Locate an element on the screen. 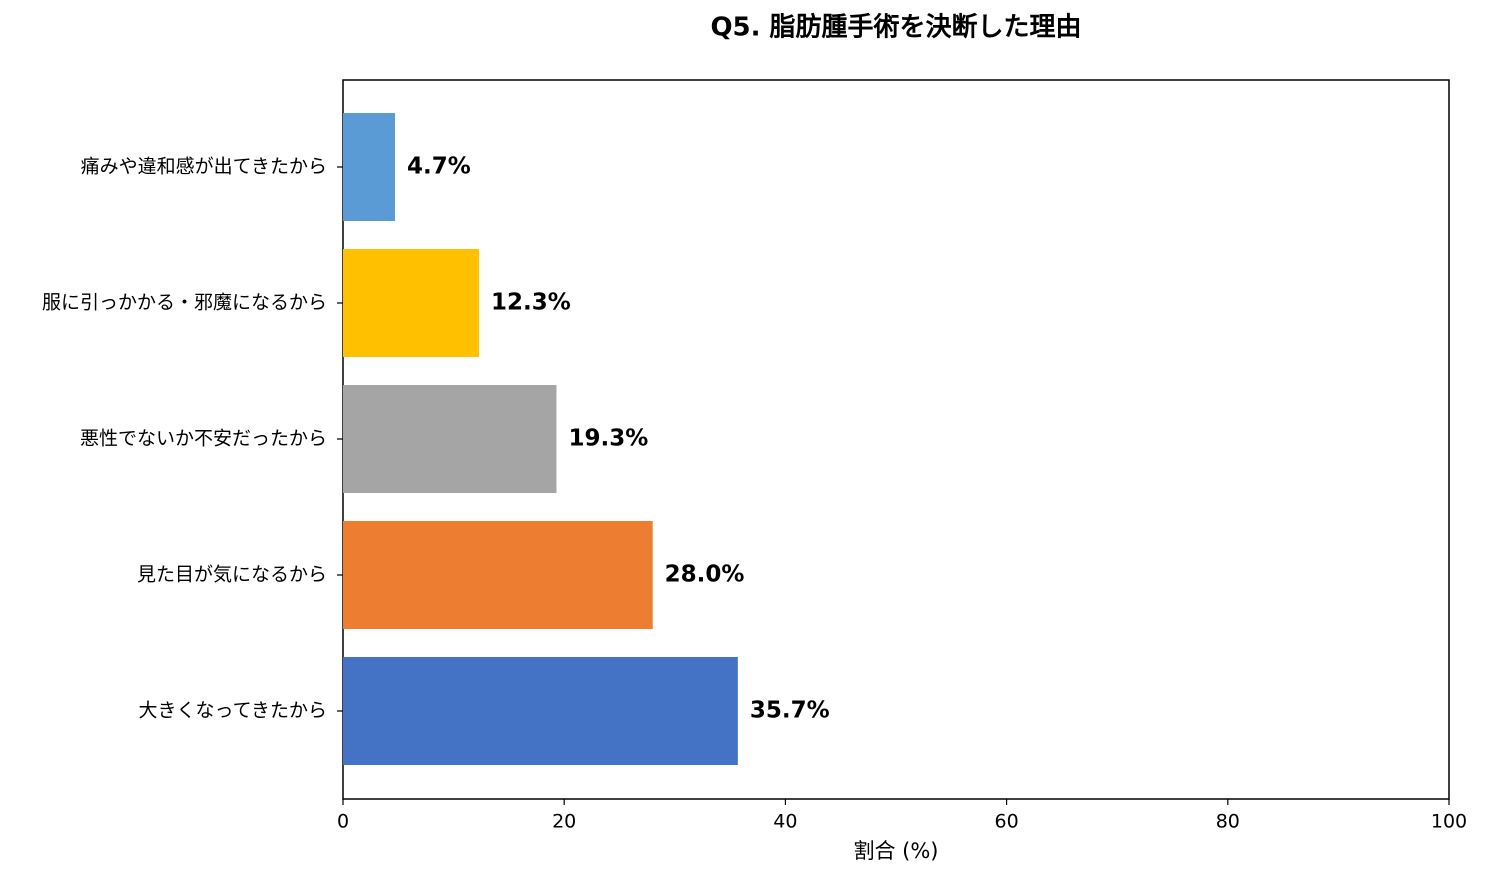  y-tick-label: 悪性でないか不安だったから is located at coordinates (203, 439).